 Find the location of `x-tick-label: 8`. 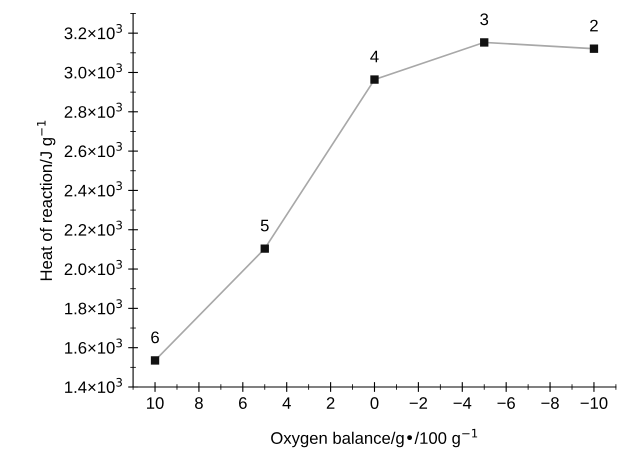

x-tick-label: 8 is located at coordinates (199, 403).